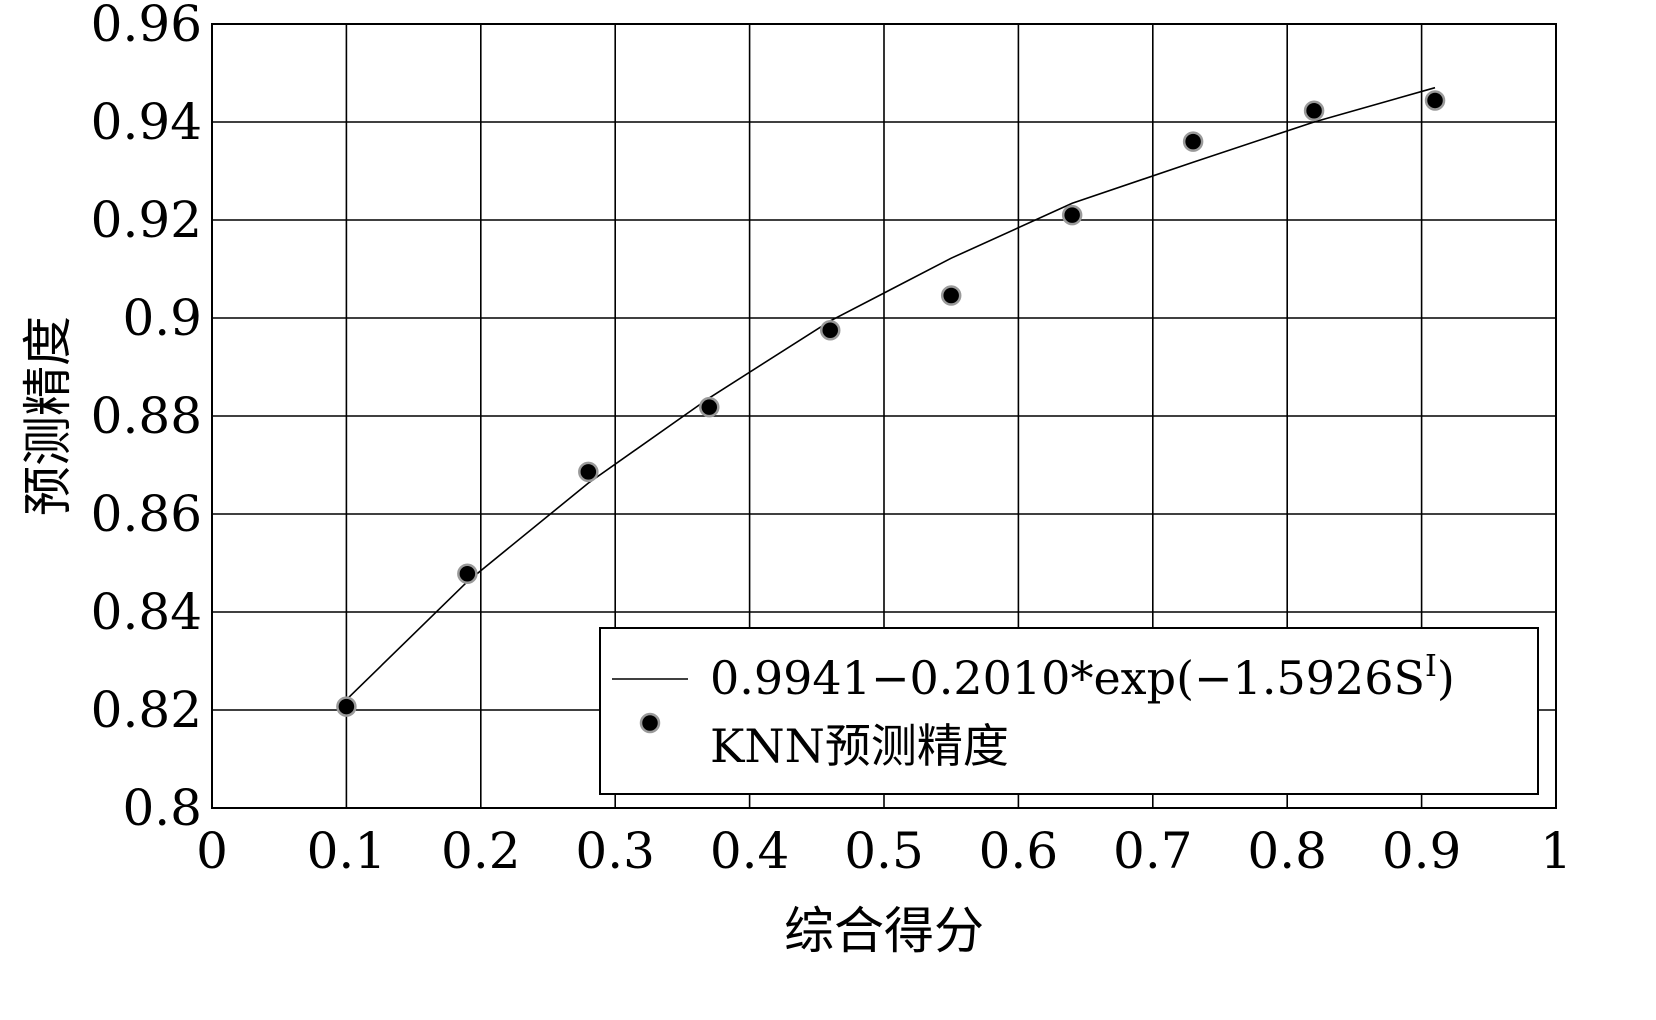 This screenshot has width=1656, height=1020. I want to click on y-tick-label: 0.82, so click(146, 710).